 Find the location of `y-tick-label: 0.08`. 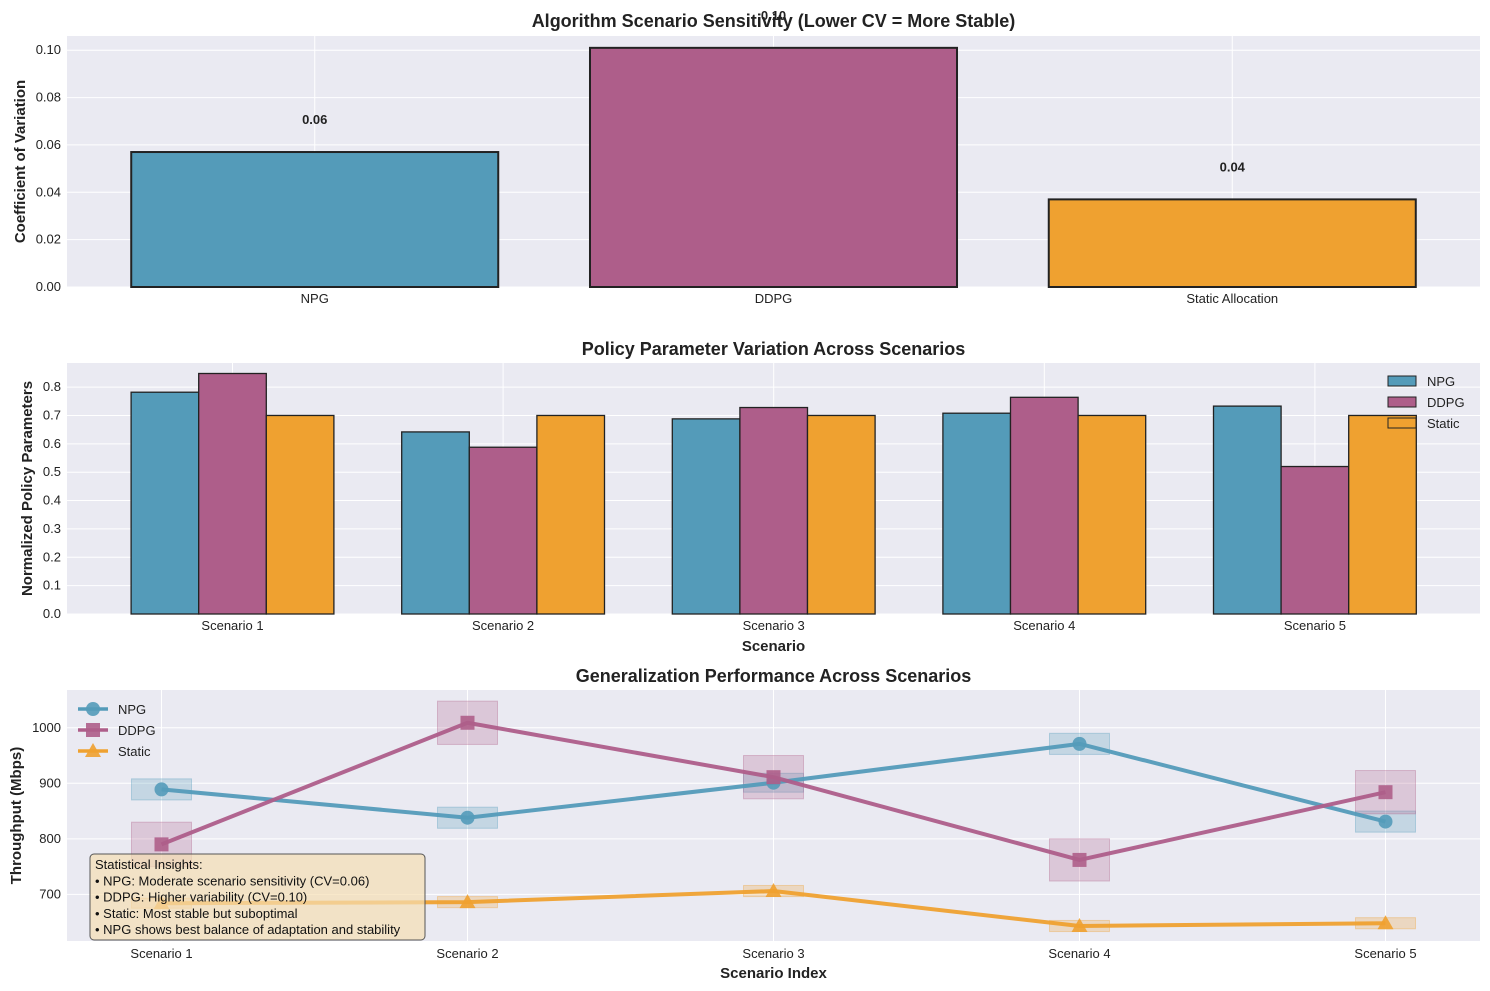

y-tick-label: 0.08 is located at coordinates (48, 97).